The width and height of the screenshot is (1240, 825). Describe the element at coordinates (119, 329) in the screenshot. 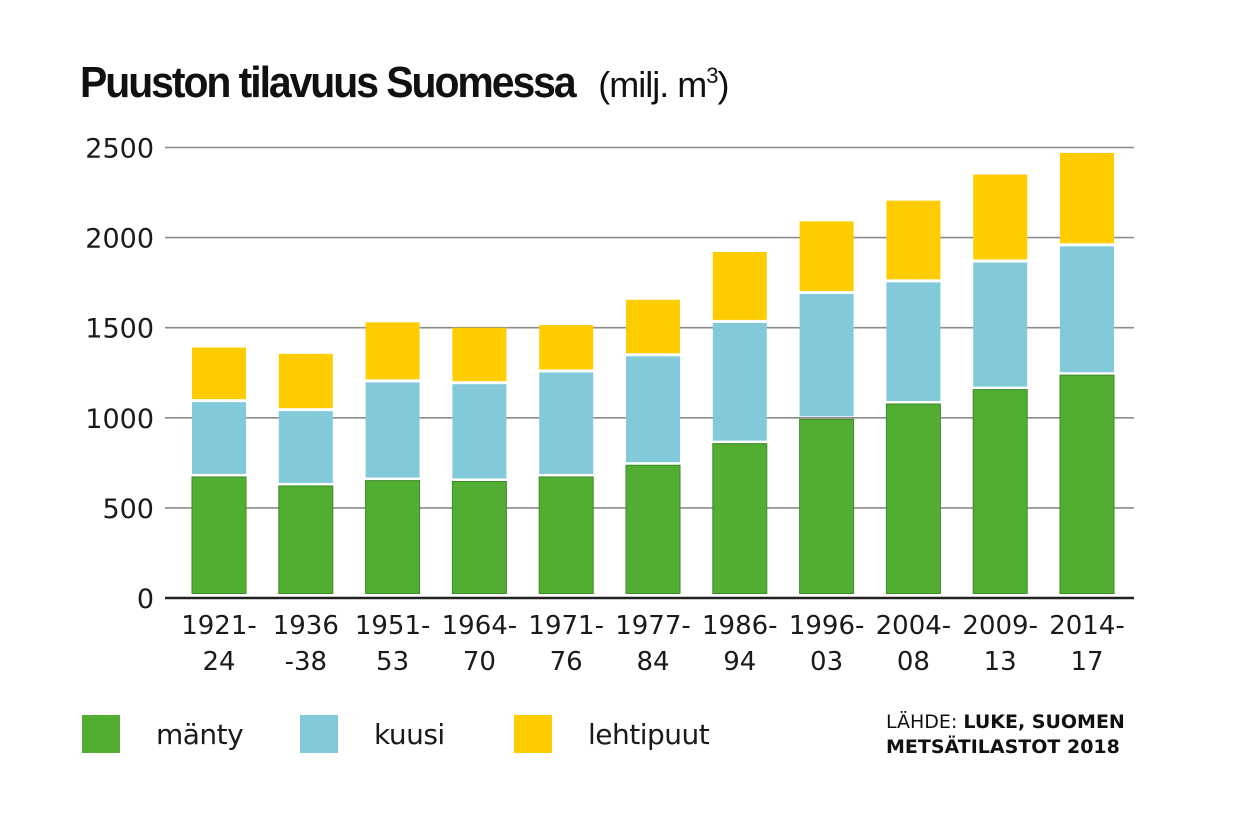

I see `y-tick-label: 1500` at that location.